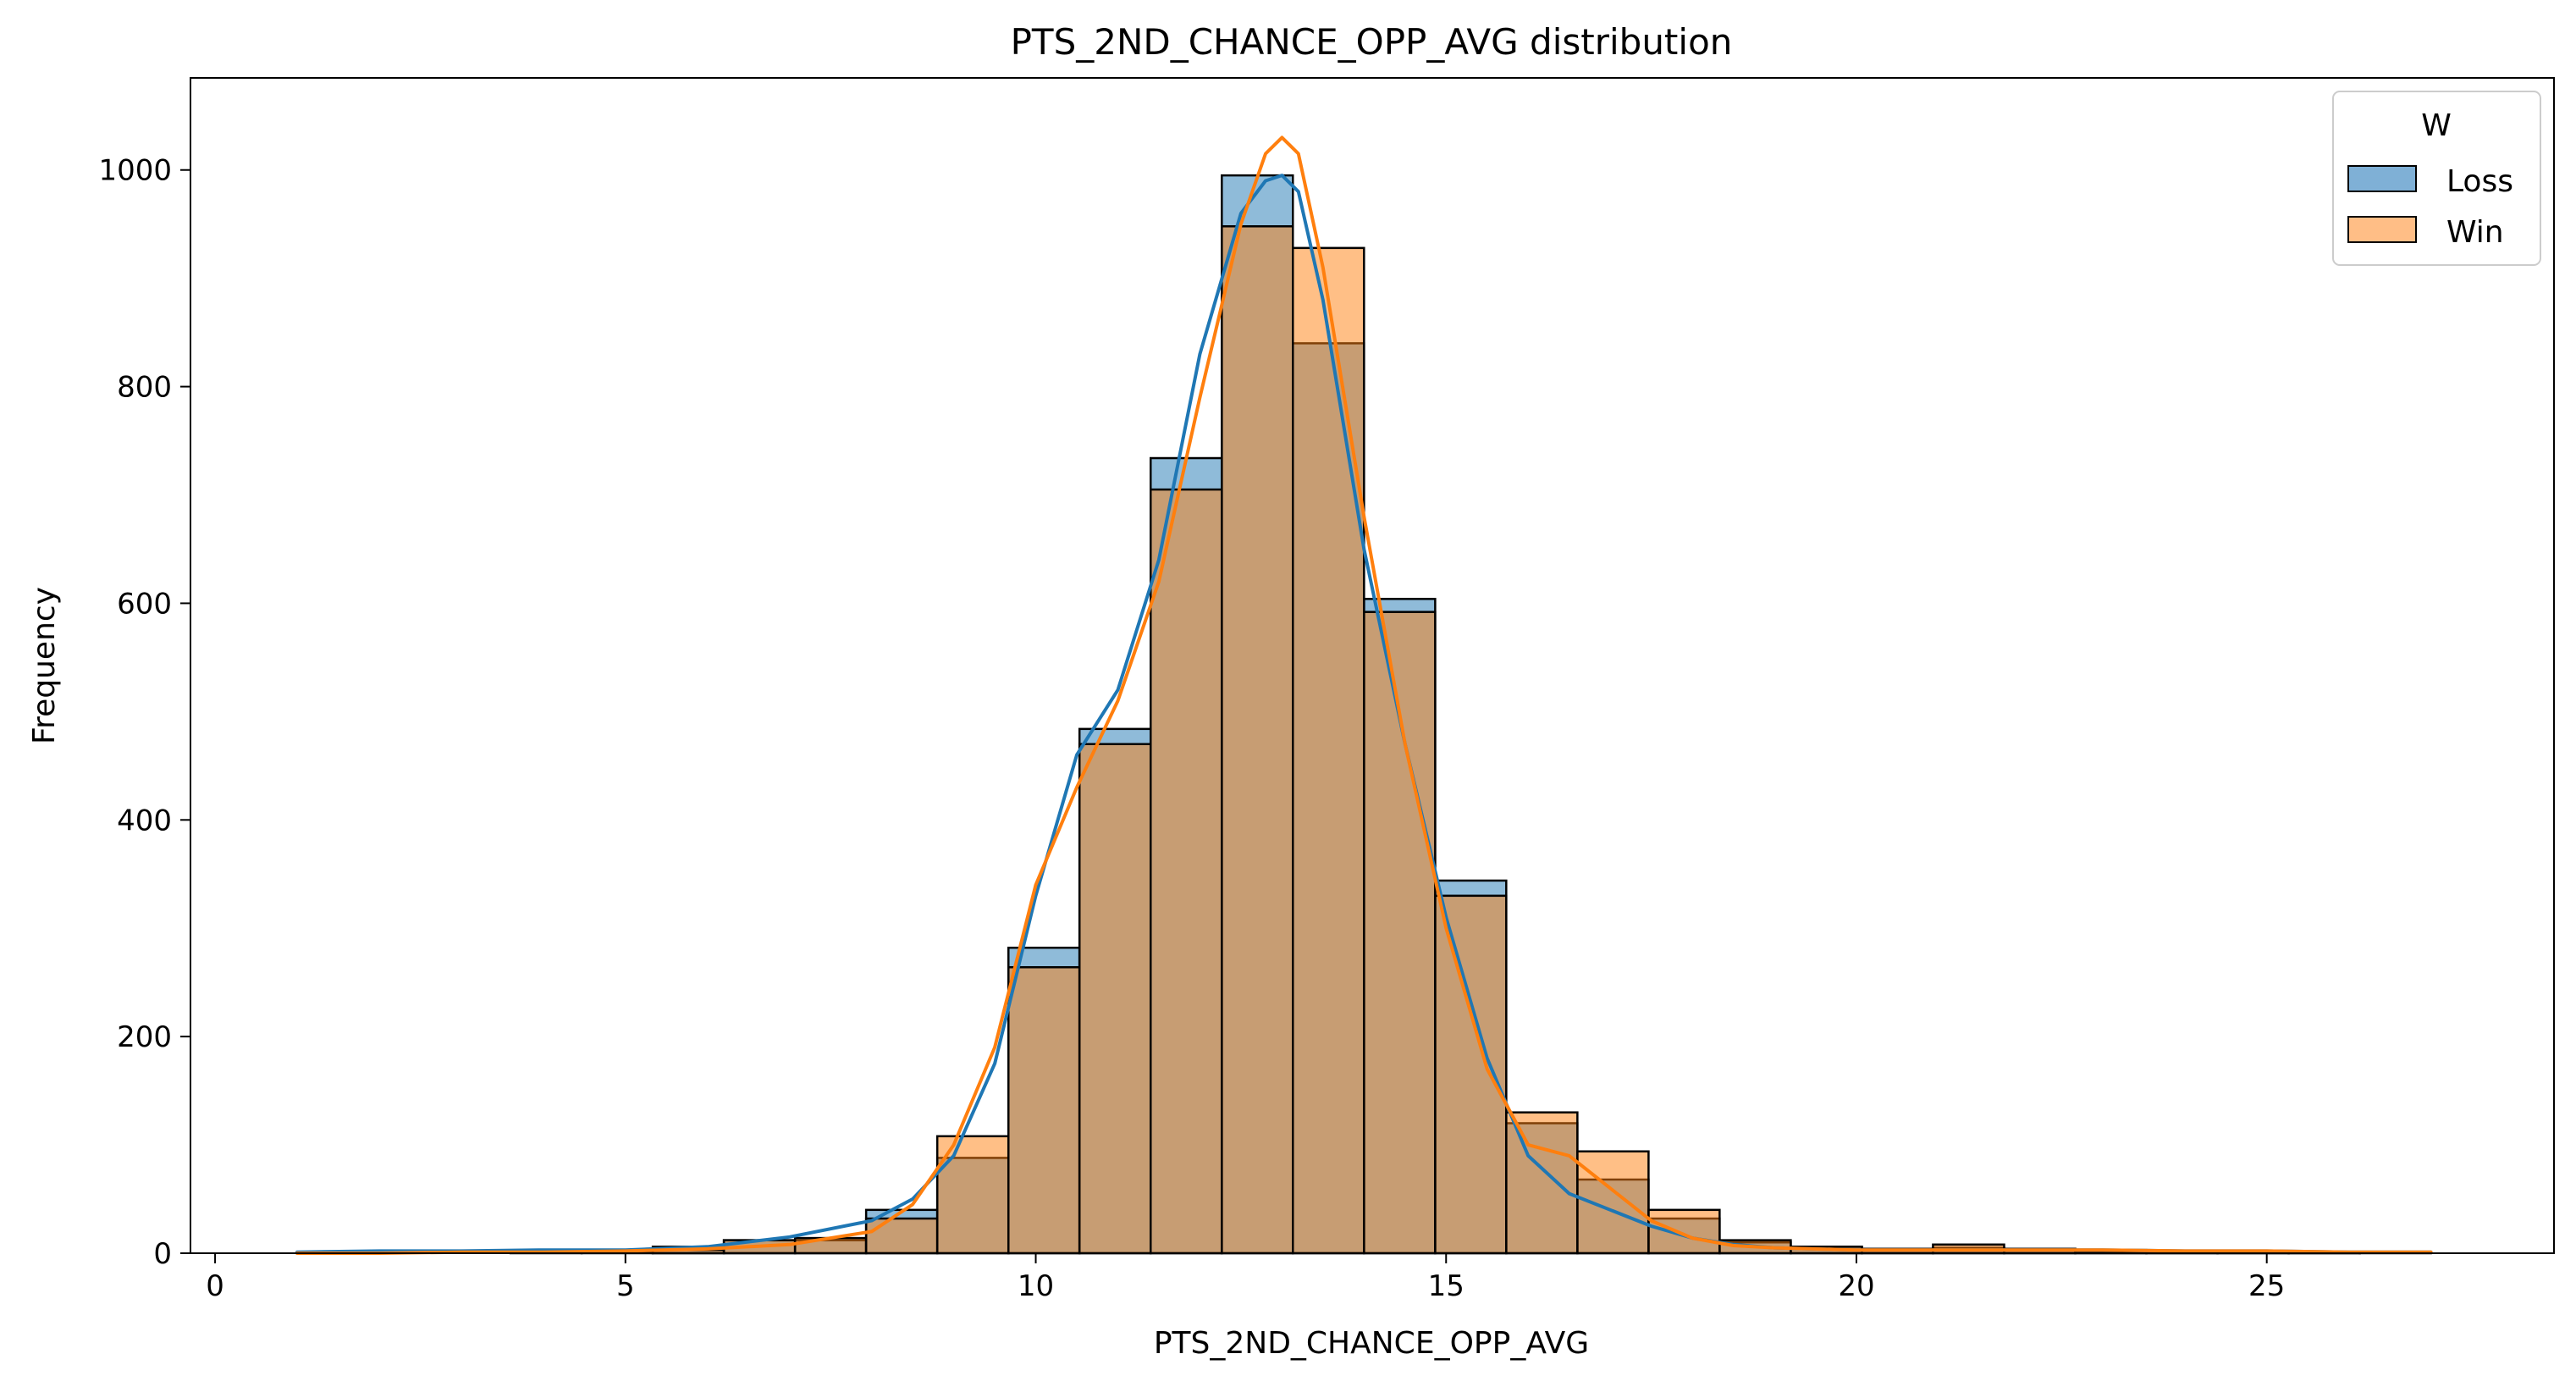 The image size is (2576, 1387). What do you see at coordinates (1036, 1286) in the screenshot?
I see `x-tick-label: 10` at bounding box center [1036, 1286].